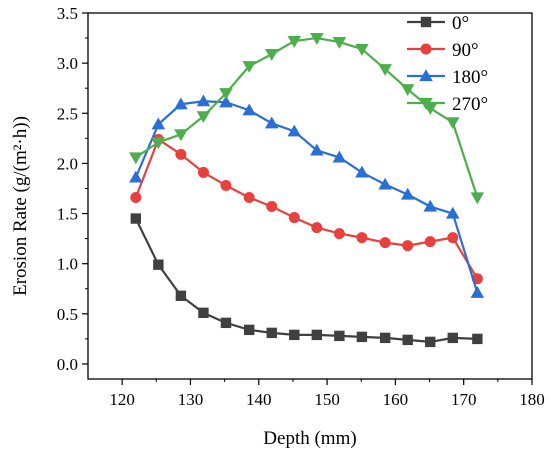 This screenshot has height=459, width=550. What do you see at coordinates (447, 104) in the screenshot?
I see `legend-item: 270°` at bounding box center [447, 104].